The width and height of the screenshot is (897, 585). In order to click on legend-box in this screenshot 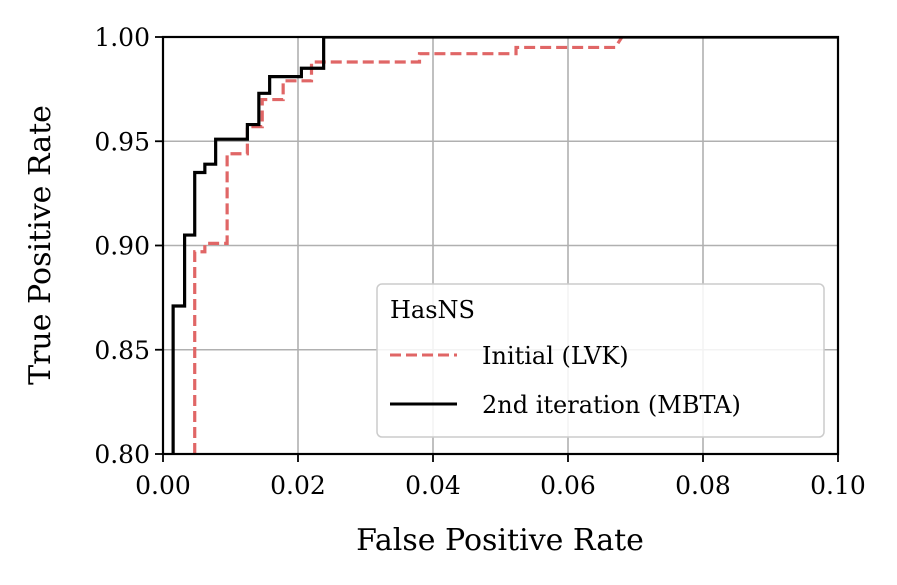, I will do `click(600, 360)`.